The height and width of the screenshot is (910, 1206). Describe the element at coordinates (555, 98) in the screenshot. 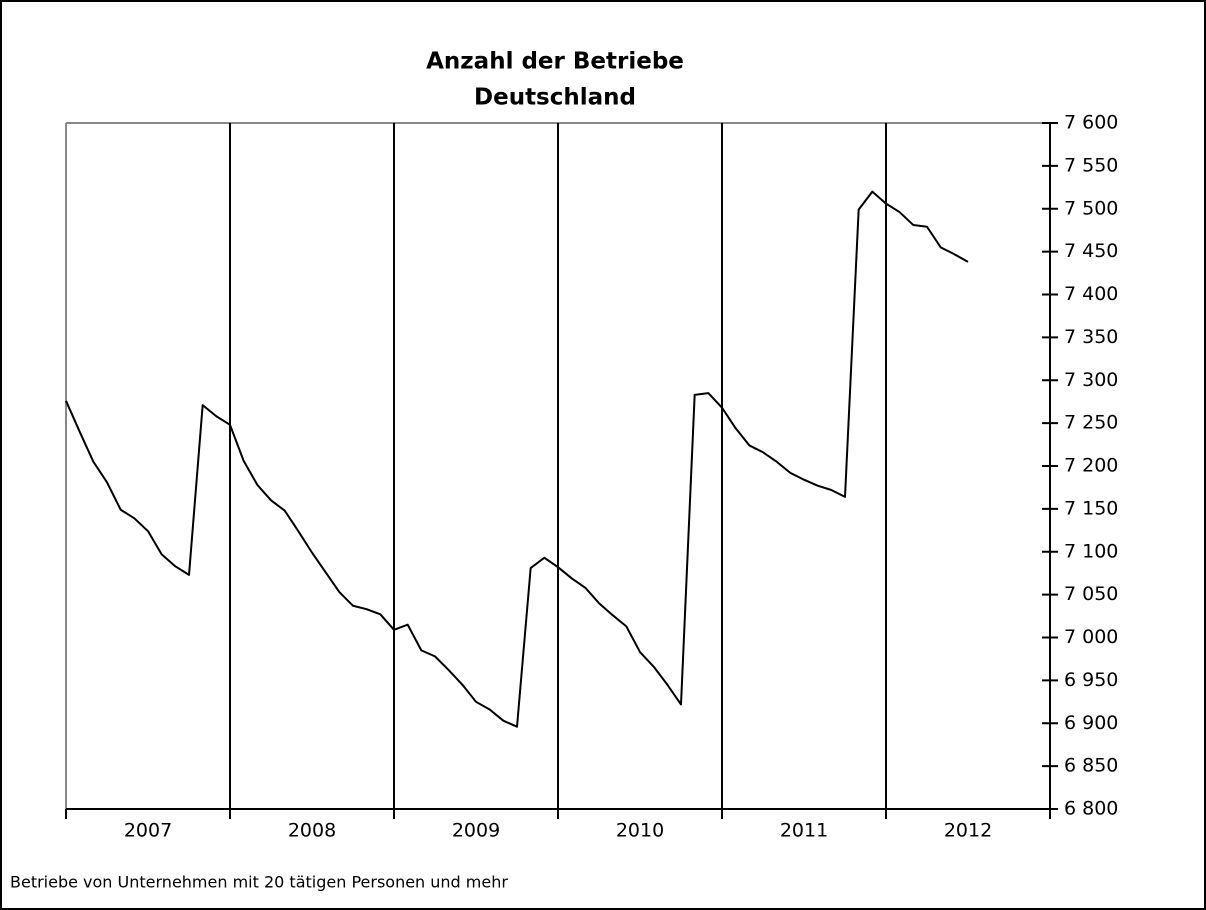

I see `chart-subtitle: Deutschland` at that location.